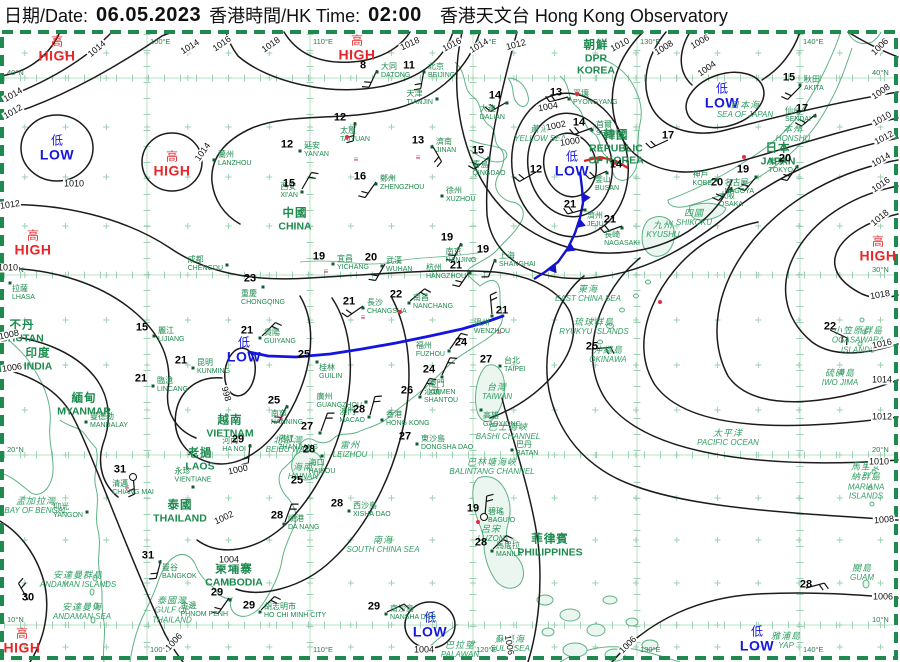 Image resolution: width=900 pixels, height=662 pixels. Describe the element at coordinates (596, 58) in the screenshot. I see `country-label: 朝鮮 DPR KOREA` at that location.